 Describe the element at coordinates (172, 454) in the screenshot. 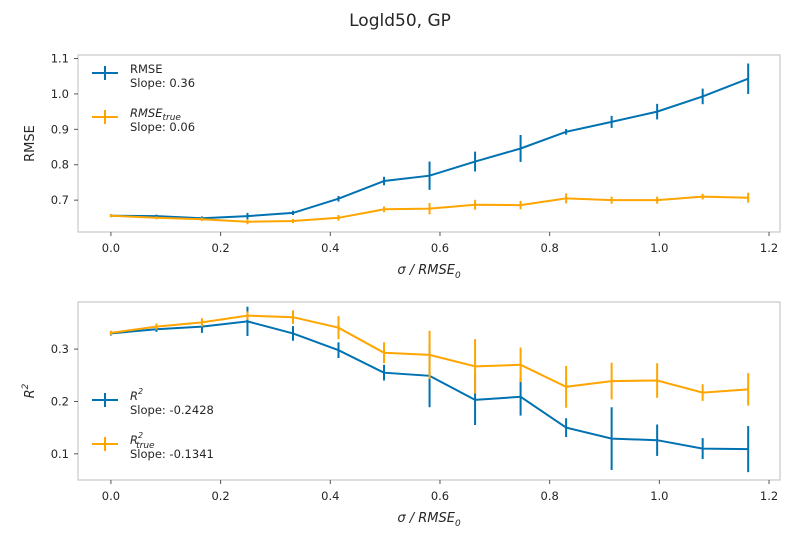

I see `legend-slope: Slope: -0.1341` at that location.